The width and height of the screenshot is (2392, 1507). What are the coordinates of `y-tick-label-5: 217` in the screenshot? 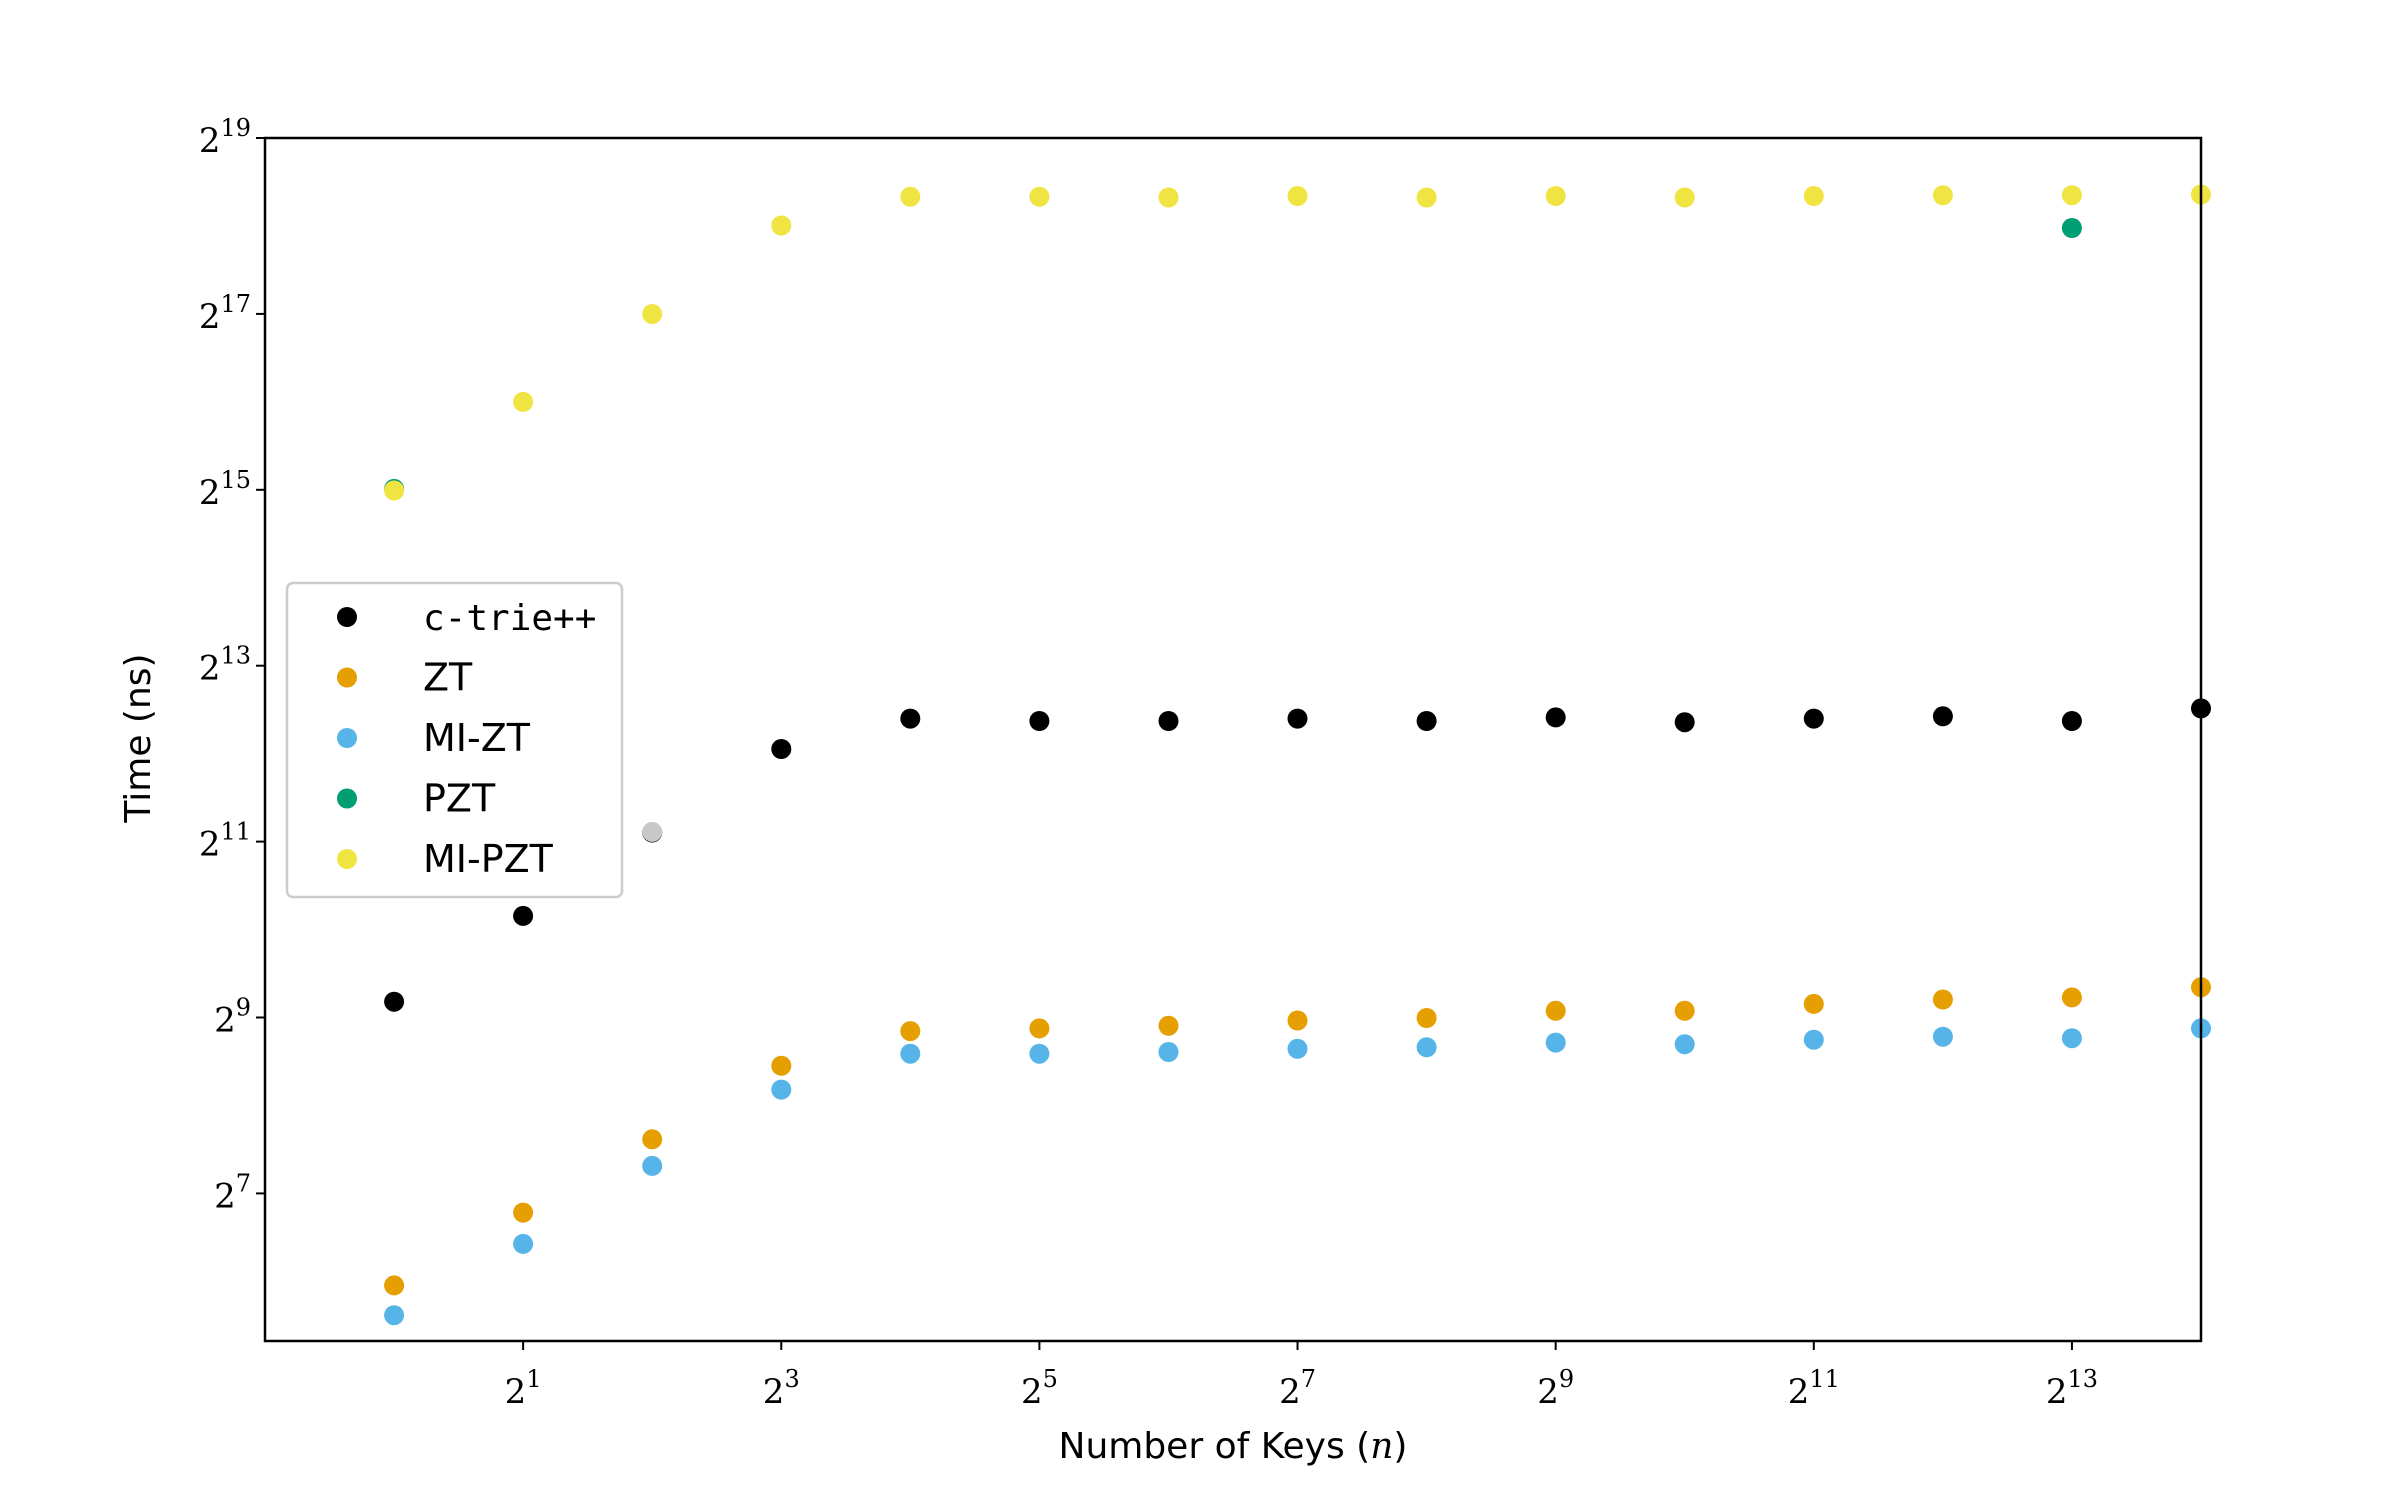 It's located at (225, 313).